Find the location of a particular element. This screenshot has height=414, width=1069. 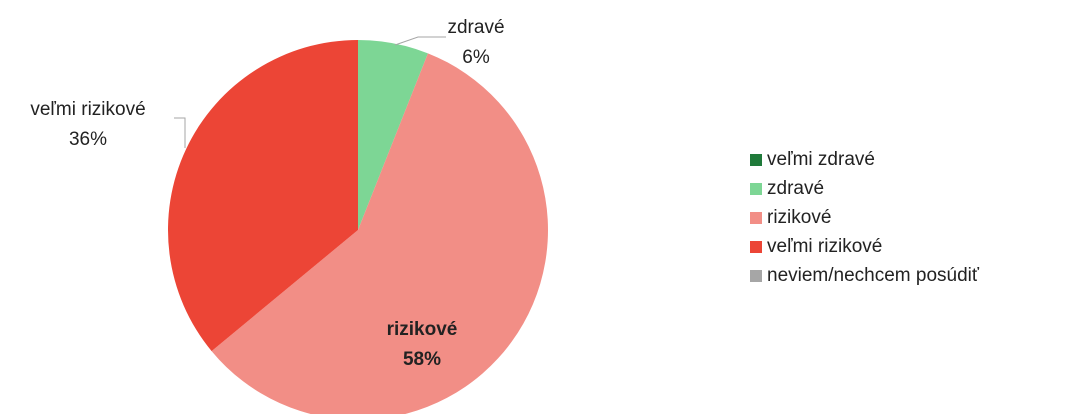

data-label-value: 58% is located at coordinates (422, 359).